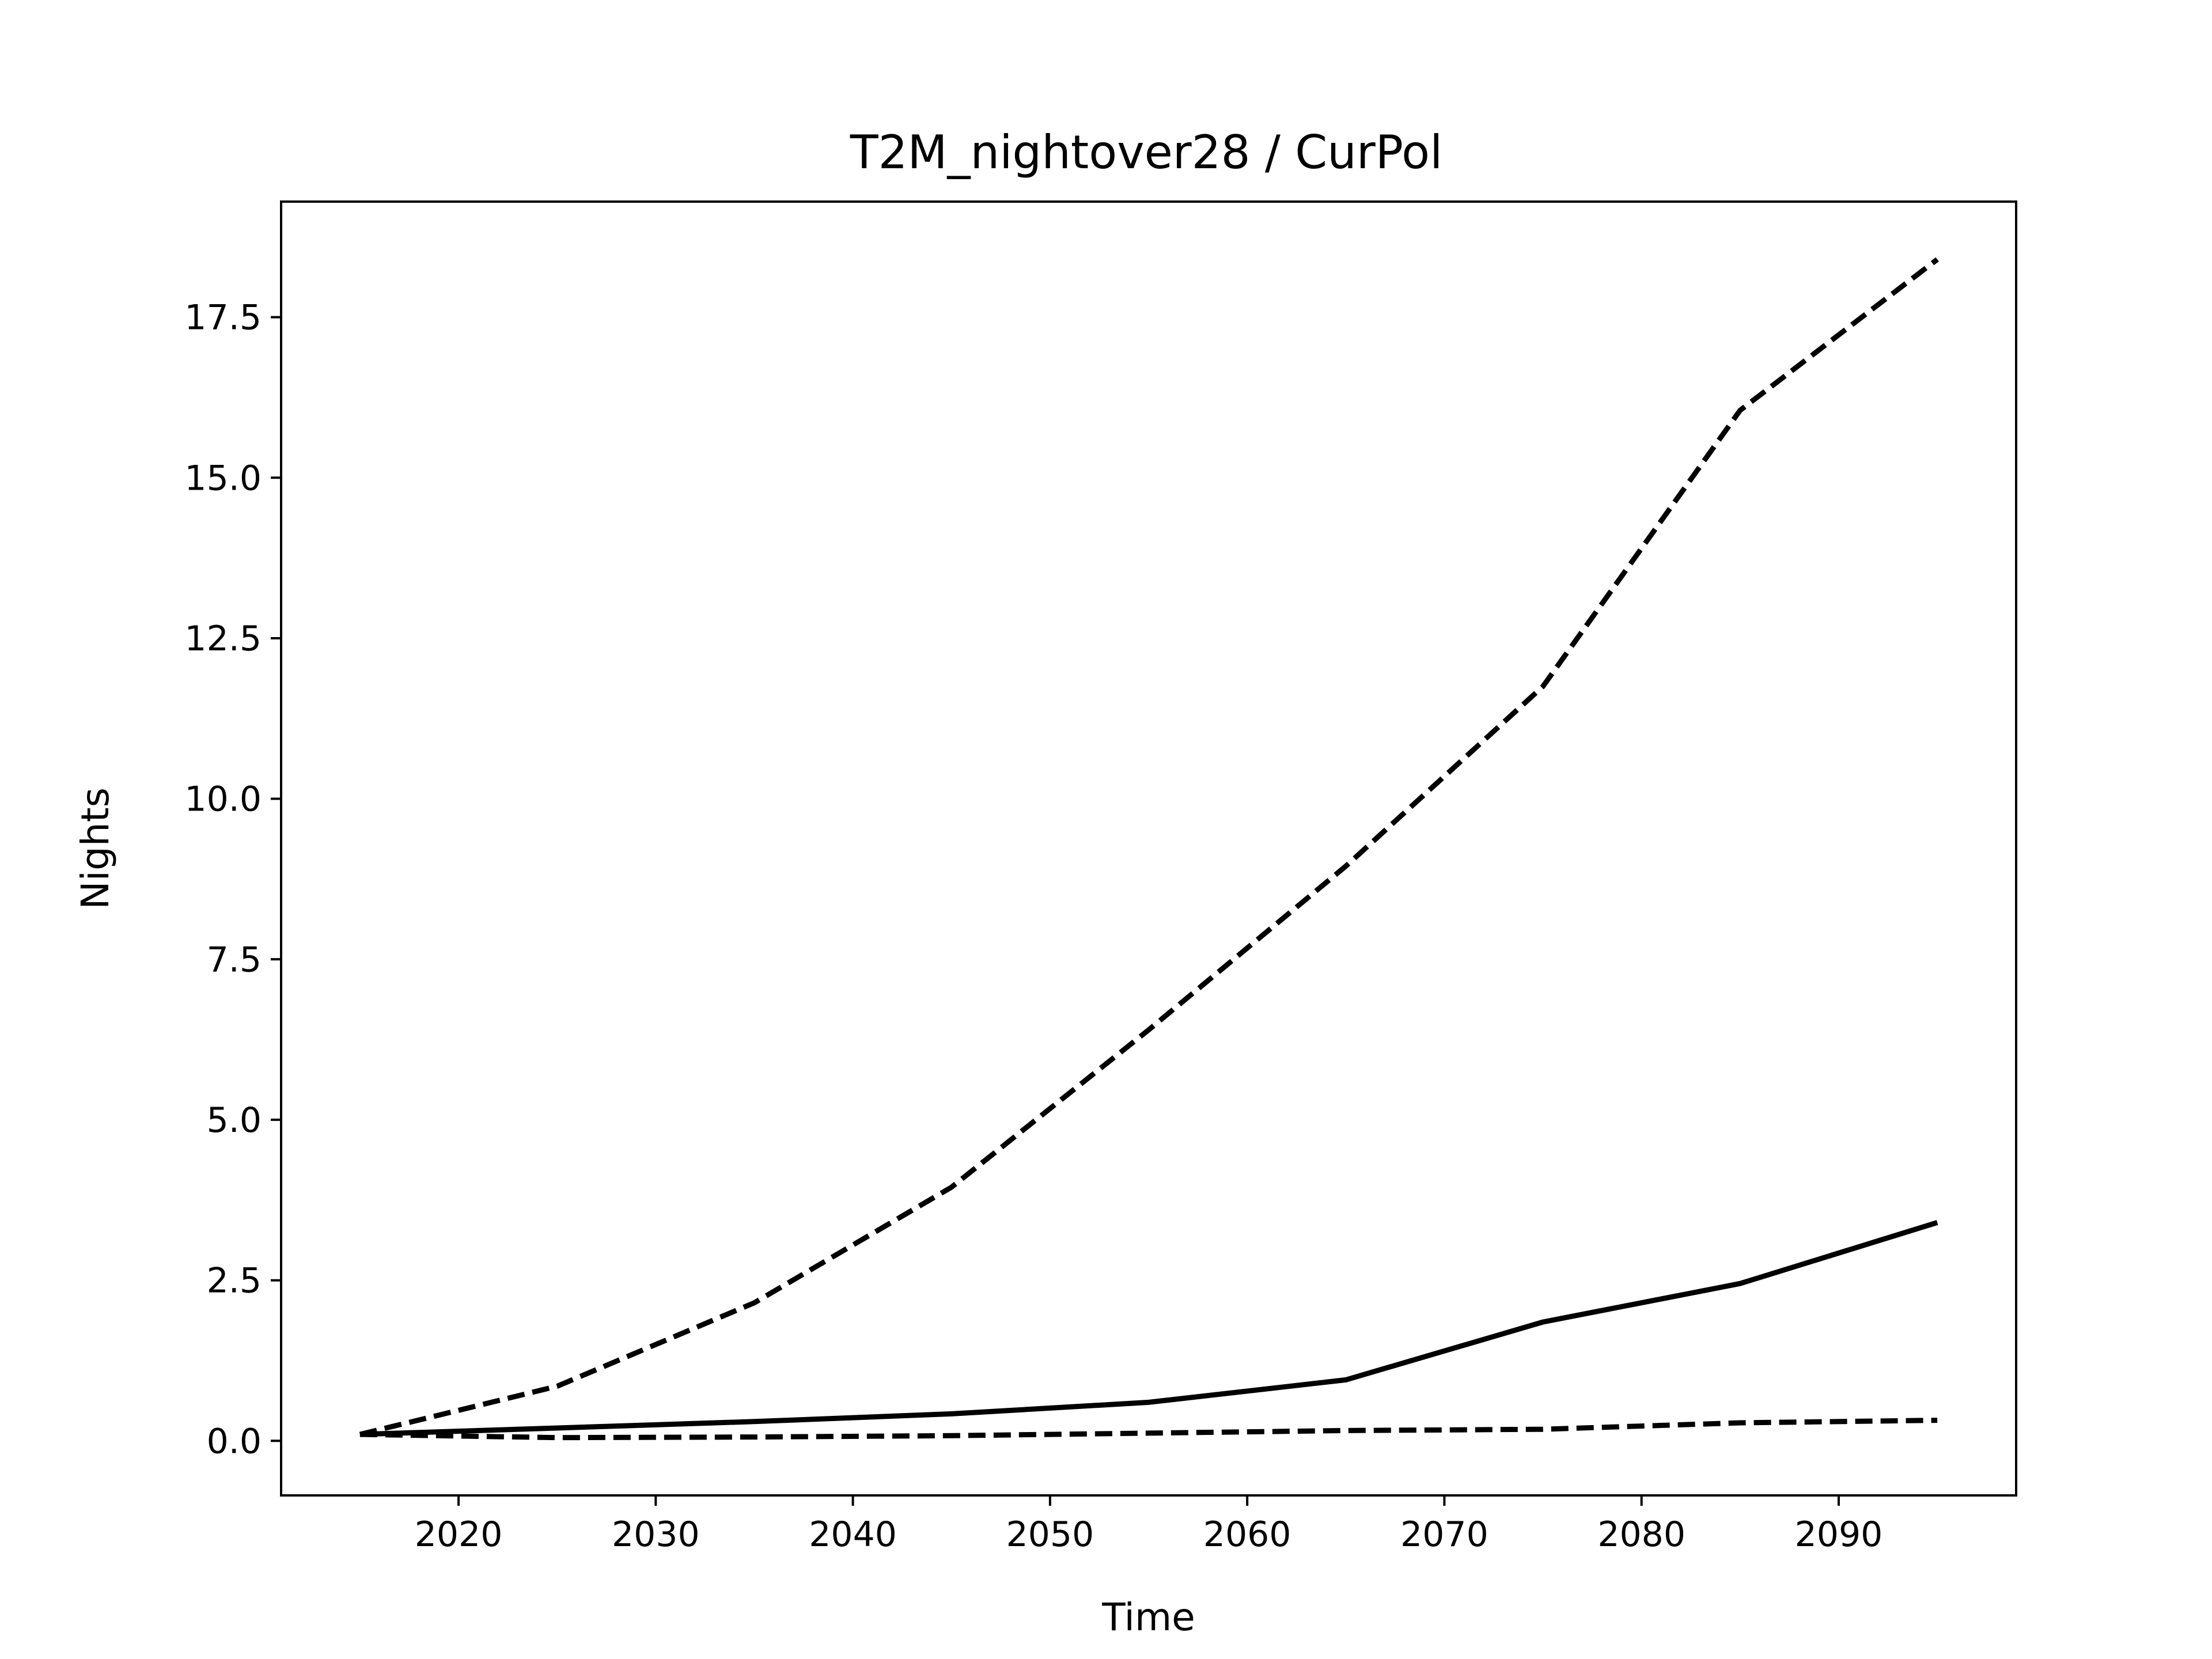 The image size is (2212, 1659). Describe the element at coordinates (1146, 152) in the screenshot. I see `chart-title: T2M_nightover28 / CurPol` at that location.